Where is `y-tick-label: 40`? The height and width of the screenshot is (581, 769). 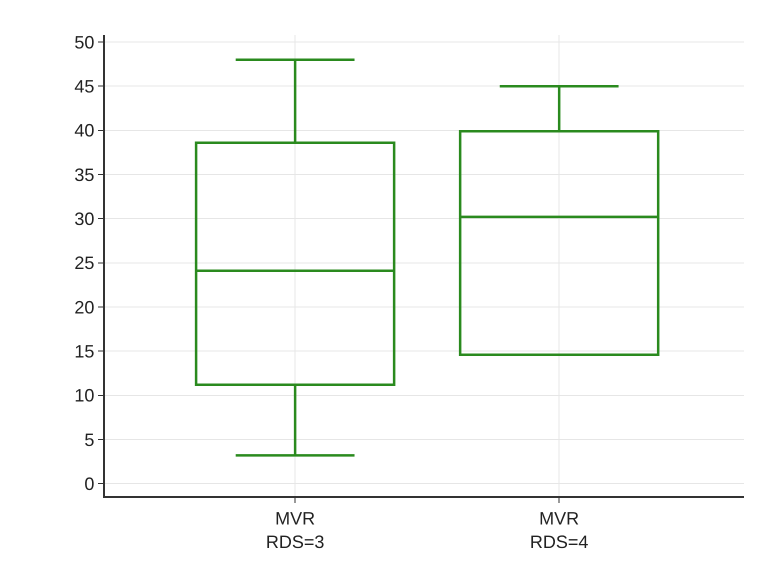 y-tick-label: 40 is located at coordinates (84, 130).